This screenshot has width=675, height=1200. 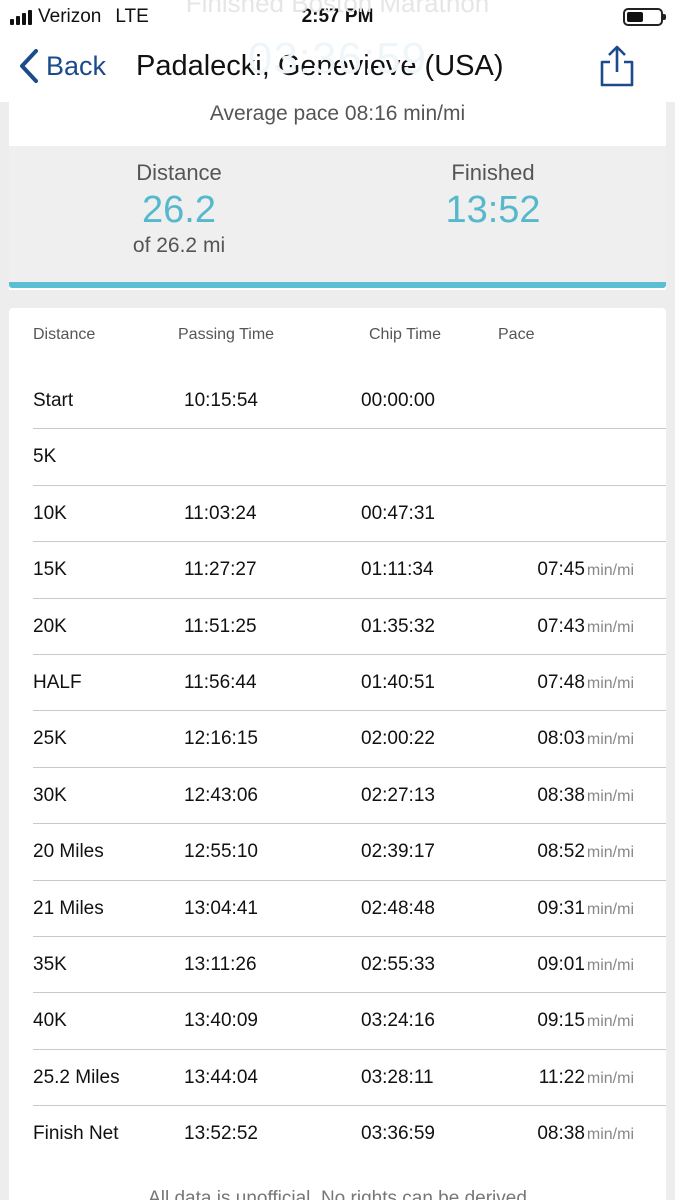 What do you see at coordinates (220, 626) in the screenshot?
I see `split-passing-time: 11:51:25` at bounding box center [220, 626].